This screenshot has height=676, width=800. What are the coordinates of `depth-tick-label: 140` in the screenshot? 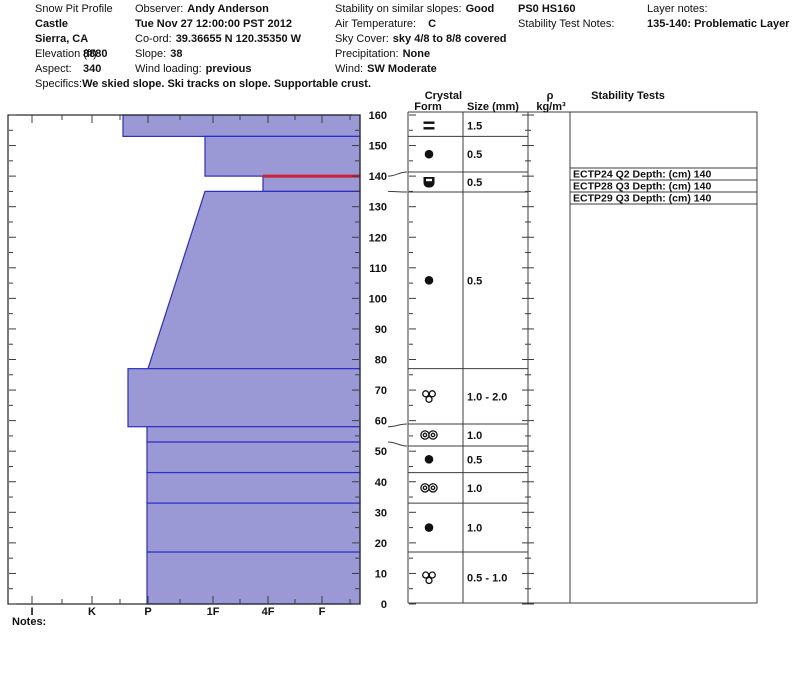 It's located at (378, 177).